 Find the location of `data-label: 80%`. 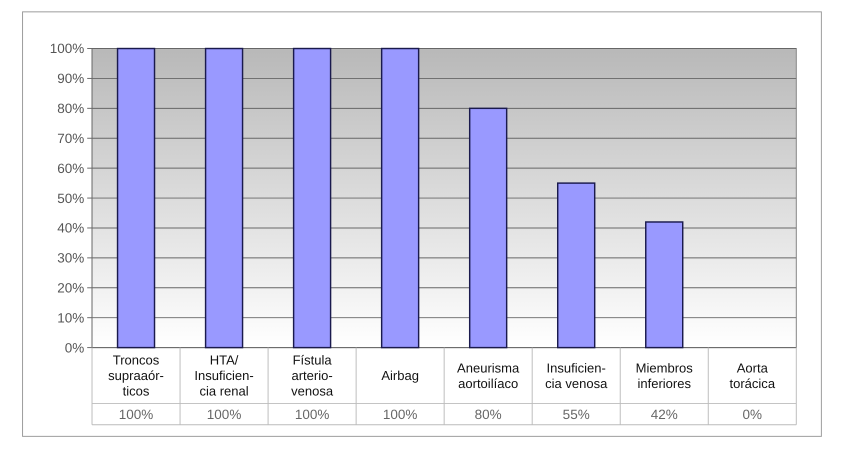

data-label: 80% is located at coordinates (488, 414).